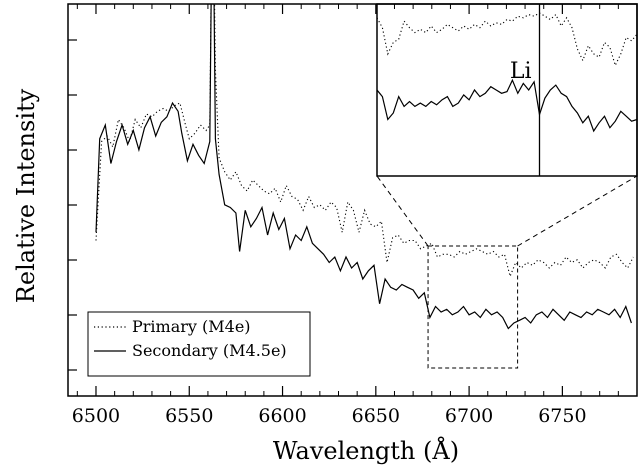 The width and height of the screenshot is (639, 471). I want to click on x-tick-label: 6750, so click(562, 416).